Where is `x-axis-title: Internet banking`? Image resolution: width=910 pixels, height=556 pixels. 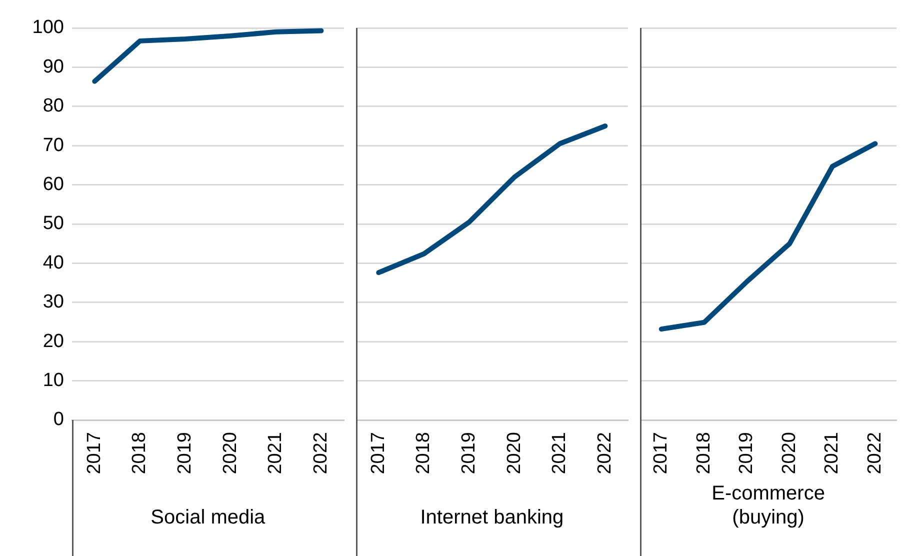 x-axis-title: Internet banking is located at coordinates (492, 517).